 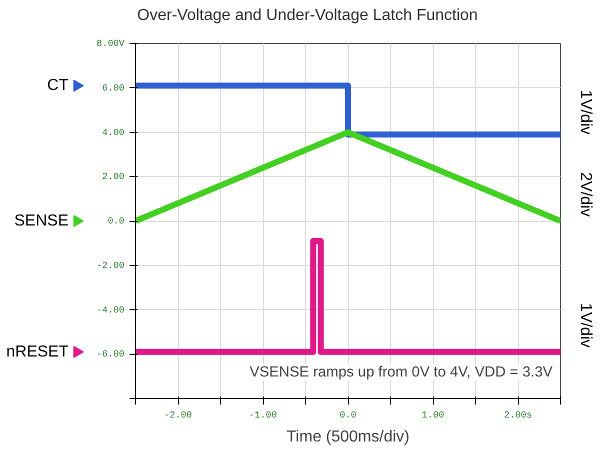 What do you see at coordinates (116, 220) in the screenshot?
I see `y-tick-label: 0.0` at bounding box center [116, 220].